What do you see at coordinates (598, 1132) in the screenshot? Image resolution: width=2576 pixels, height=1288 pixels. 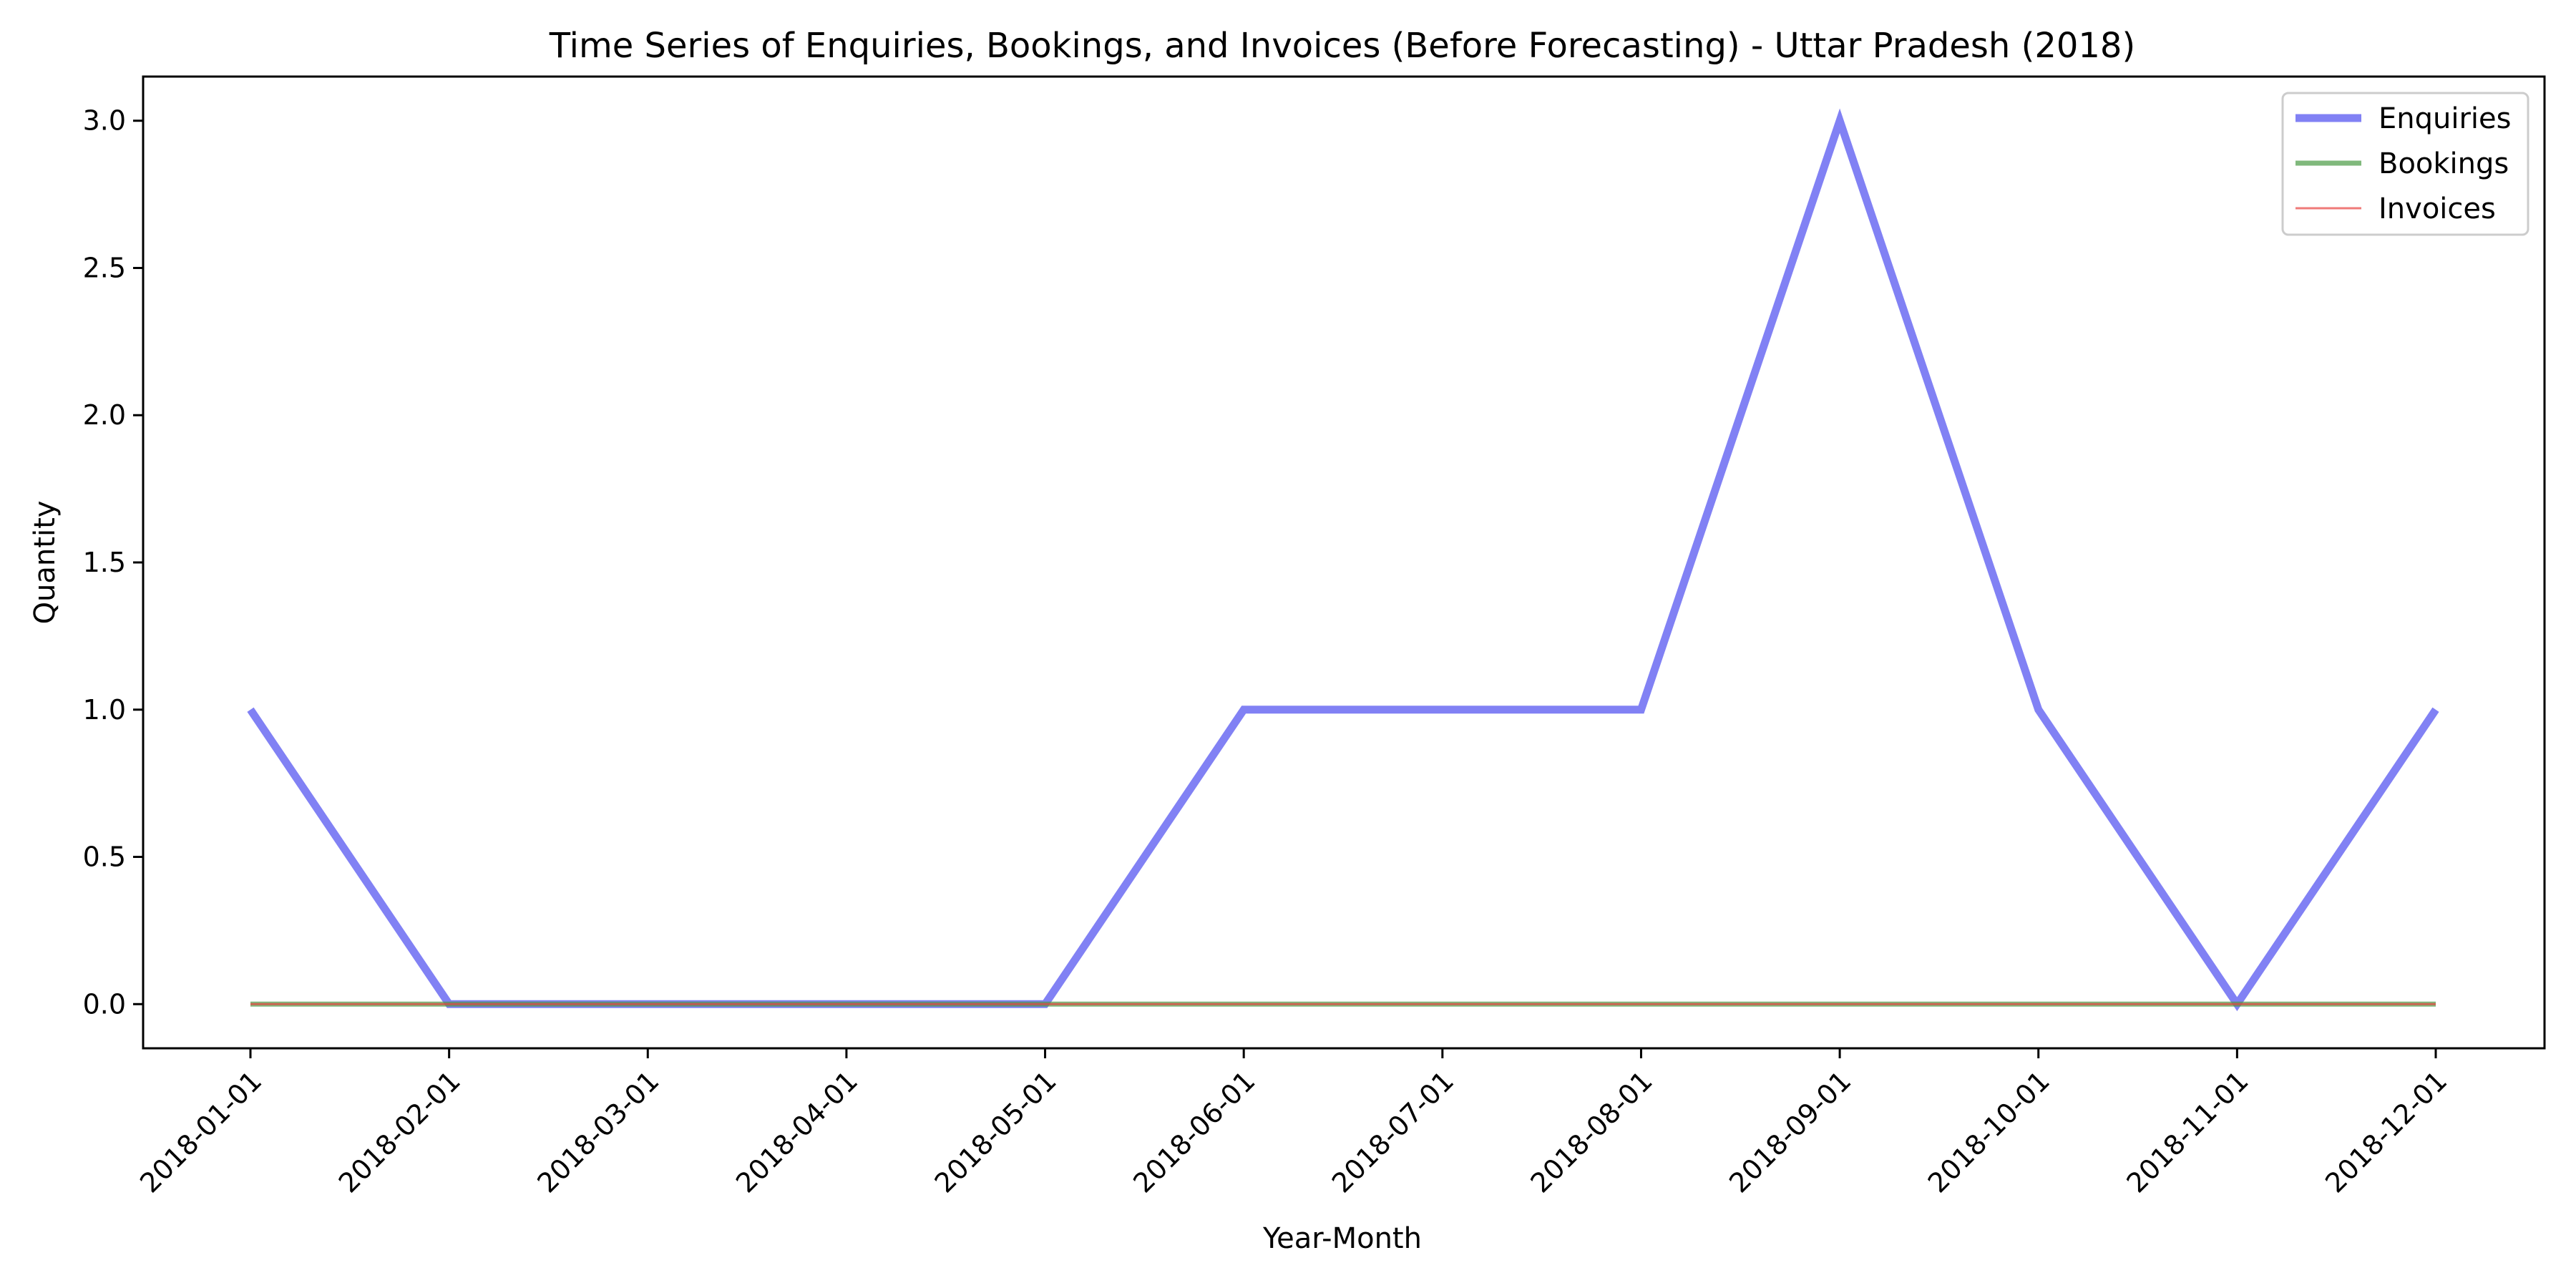 I see `x-tick-label: 2018-03-01` at bounding box center [598, 1132].